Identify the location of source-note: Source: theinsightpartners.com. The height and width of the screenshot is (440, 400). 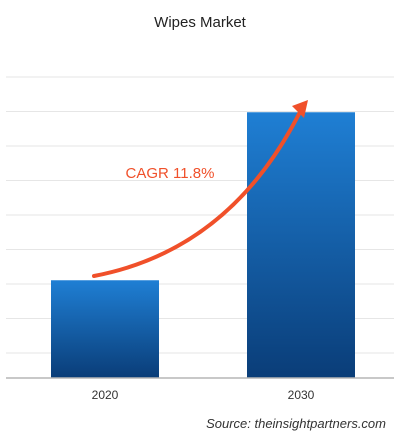
(296, 423).